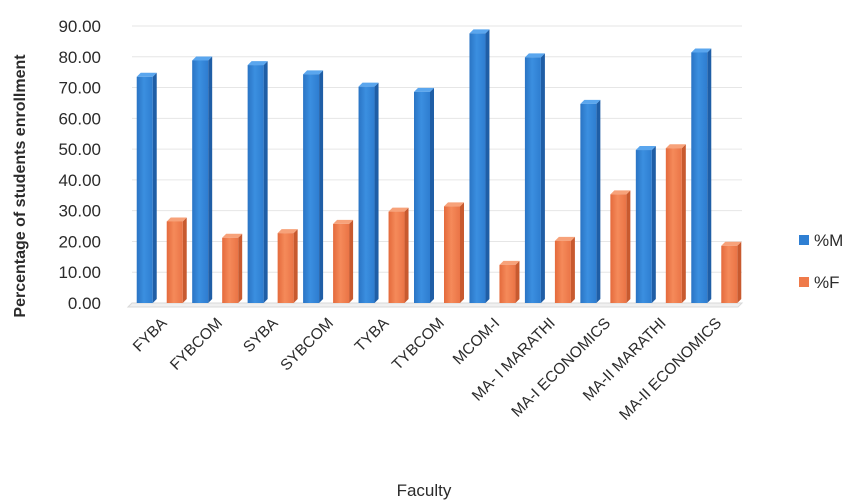 The height and width of the screenshot is (502, 853). I want to click on x-tick-label: MCOM-I, so click(476, 341).